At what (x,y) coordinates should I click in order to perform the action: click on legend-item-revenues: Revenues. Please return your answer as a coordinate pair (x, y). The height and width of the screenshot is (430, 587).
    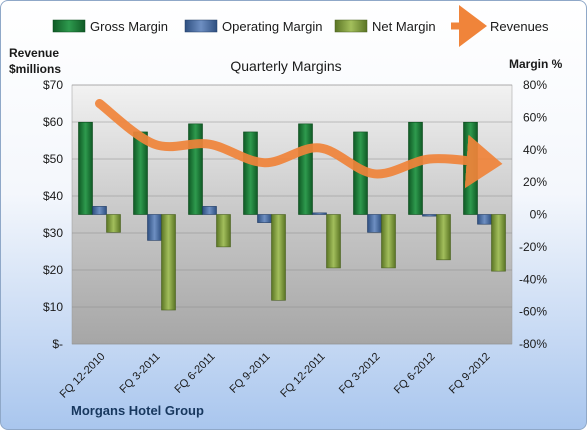
    Looking at the image, I should click on (500, 26).